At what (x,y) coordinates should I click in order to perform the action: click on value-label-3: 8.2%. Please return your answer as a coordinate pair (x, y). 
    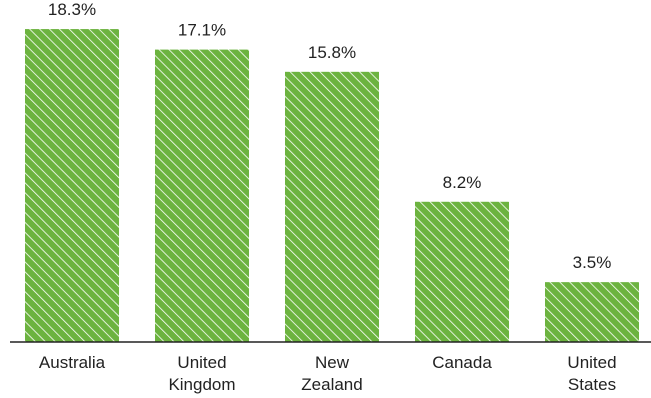
    Looking at the image, I should click on (462, 182).